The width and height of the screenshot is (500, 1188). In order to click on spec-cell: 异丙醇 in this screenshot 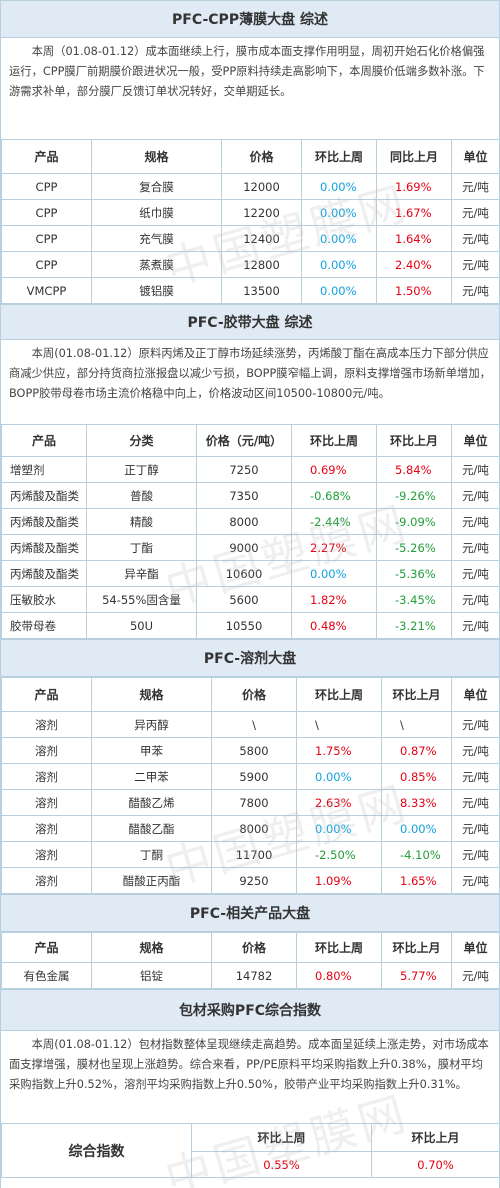, I will do `click(151, 724)`.